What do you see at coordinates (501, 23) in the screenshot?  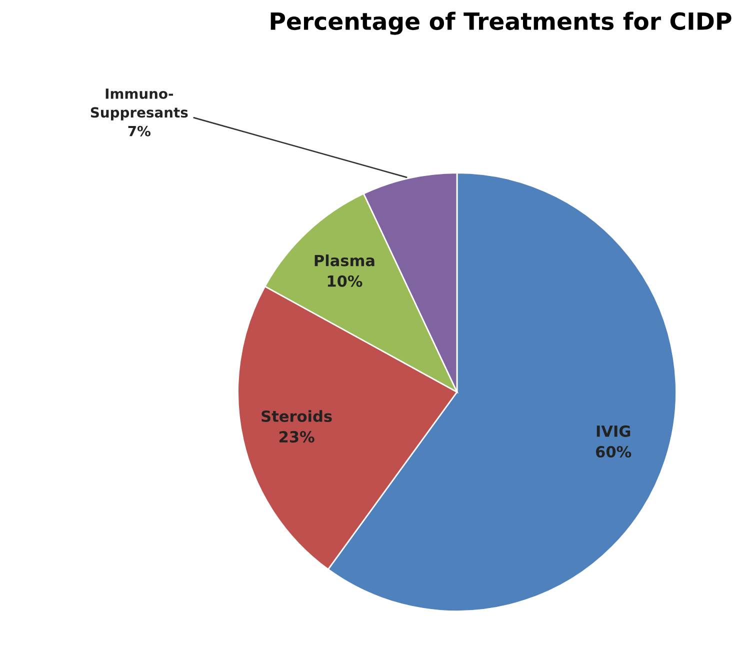 I see `chart-title: Percentage of Treatments for CIDP` at bounding box center [501, 23].